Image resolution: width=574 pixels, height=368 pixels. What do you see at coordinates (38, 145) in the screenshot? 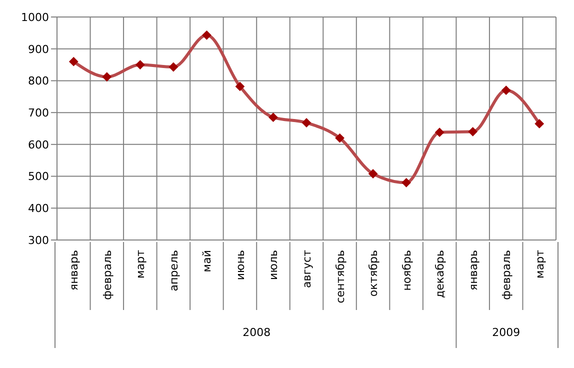
I see `y-tick-label: 600` at bounding box center [38, 145].